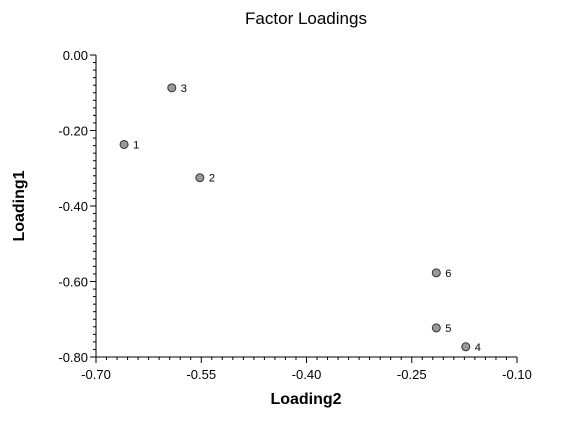 This screenshot has width=574, height=424. I want to click on y-tick-label: 0.00, so click(75, 55).